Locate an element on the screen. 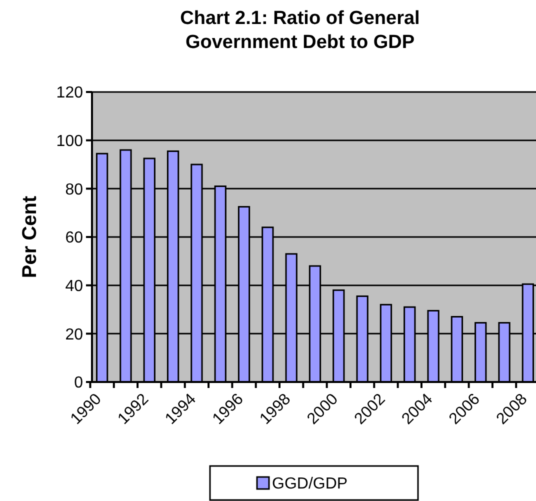 The height and width of the screenshot is (501, 536). chart-title: Chart 2.1: Ratio of General Government Debt to GDP is located at coordinates (300, 30).